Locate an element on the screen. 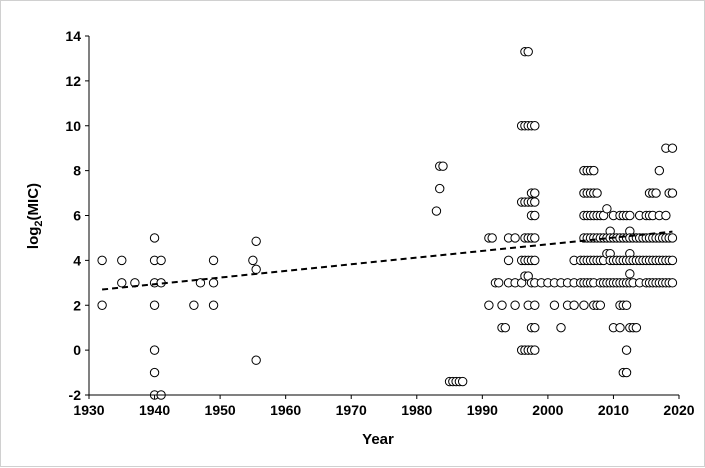 The width and height of the screenshot is (705, 468). x-tick-label: 1970 is located at coordinates (351, 410).